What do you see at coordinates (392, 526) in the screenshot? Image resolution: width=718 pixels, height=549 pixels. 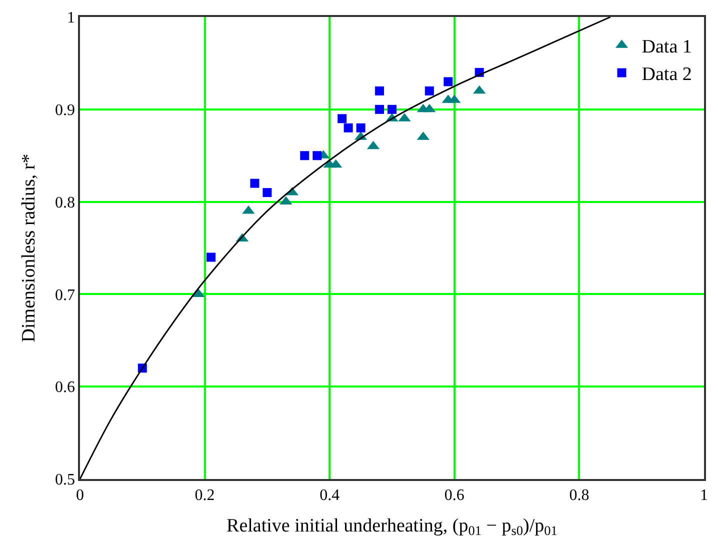 I see `x-axis-title: Relative initial underheating, (p$_{01}$ − p$_{s0}$)/p$_{01}$` at bounding box center [392, 526].